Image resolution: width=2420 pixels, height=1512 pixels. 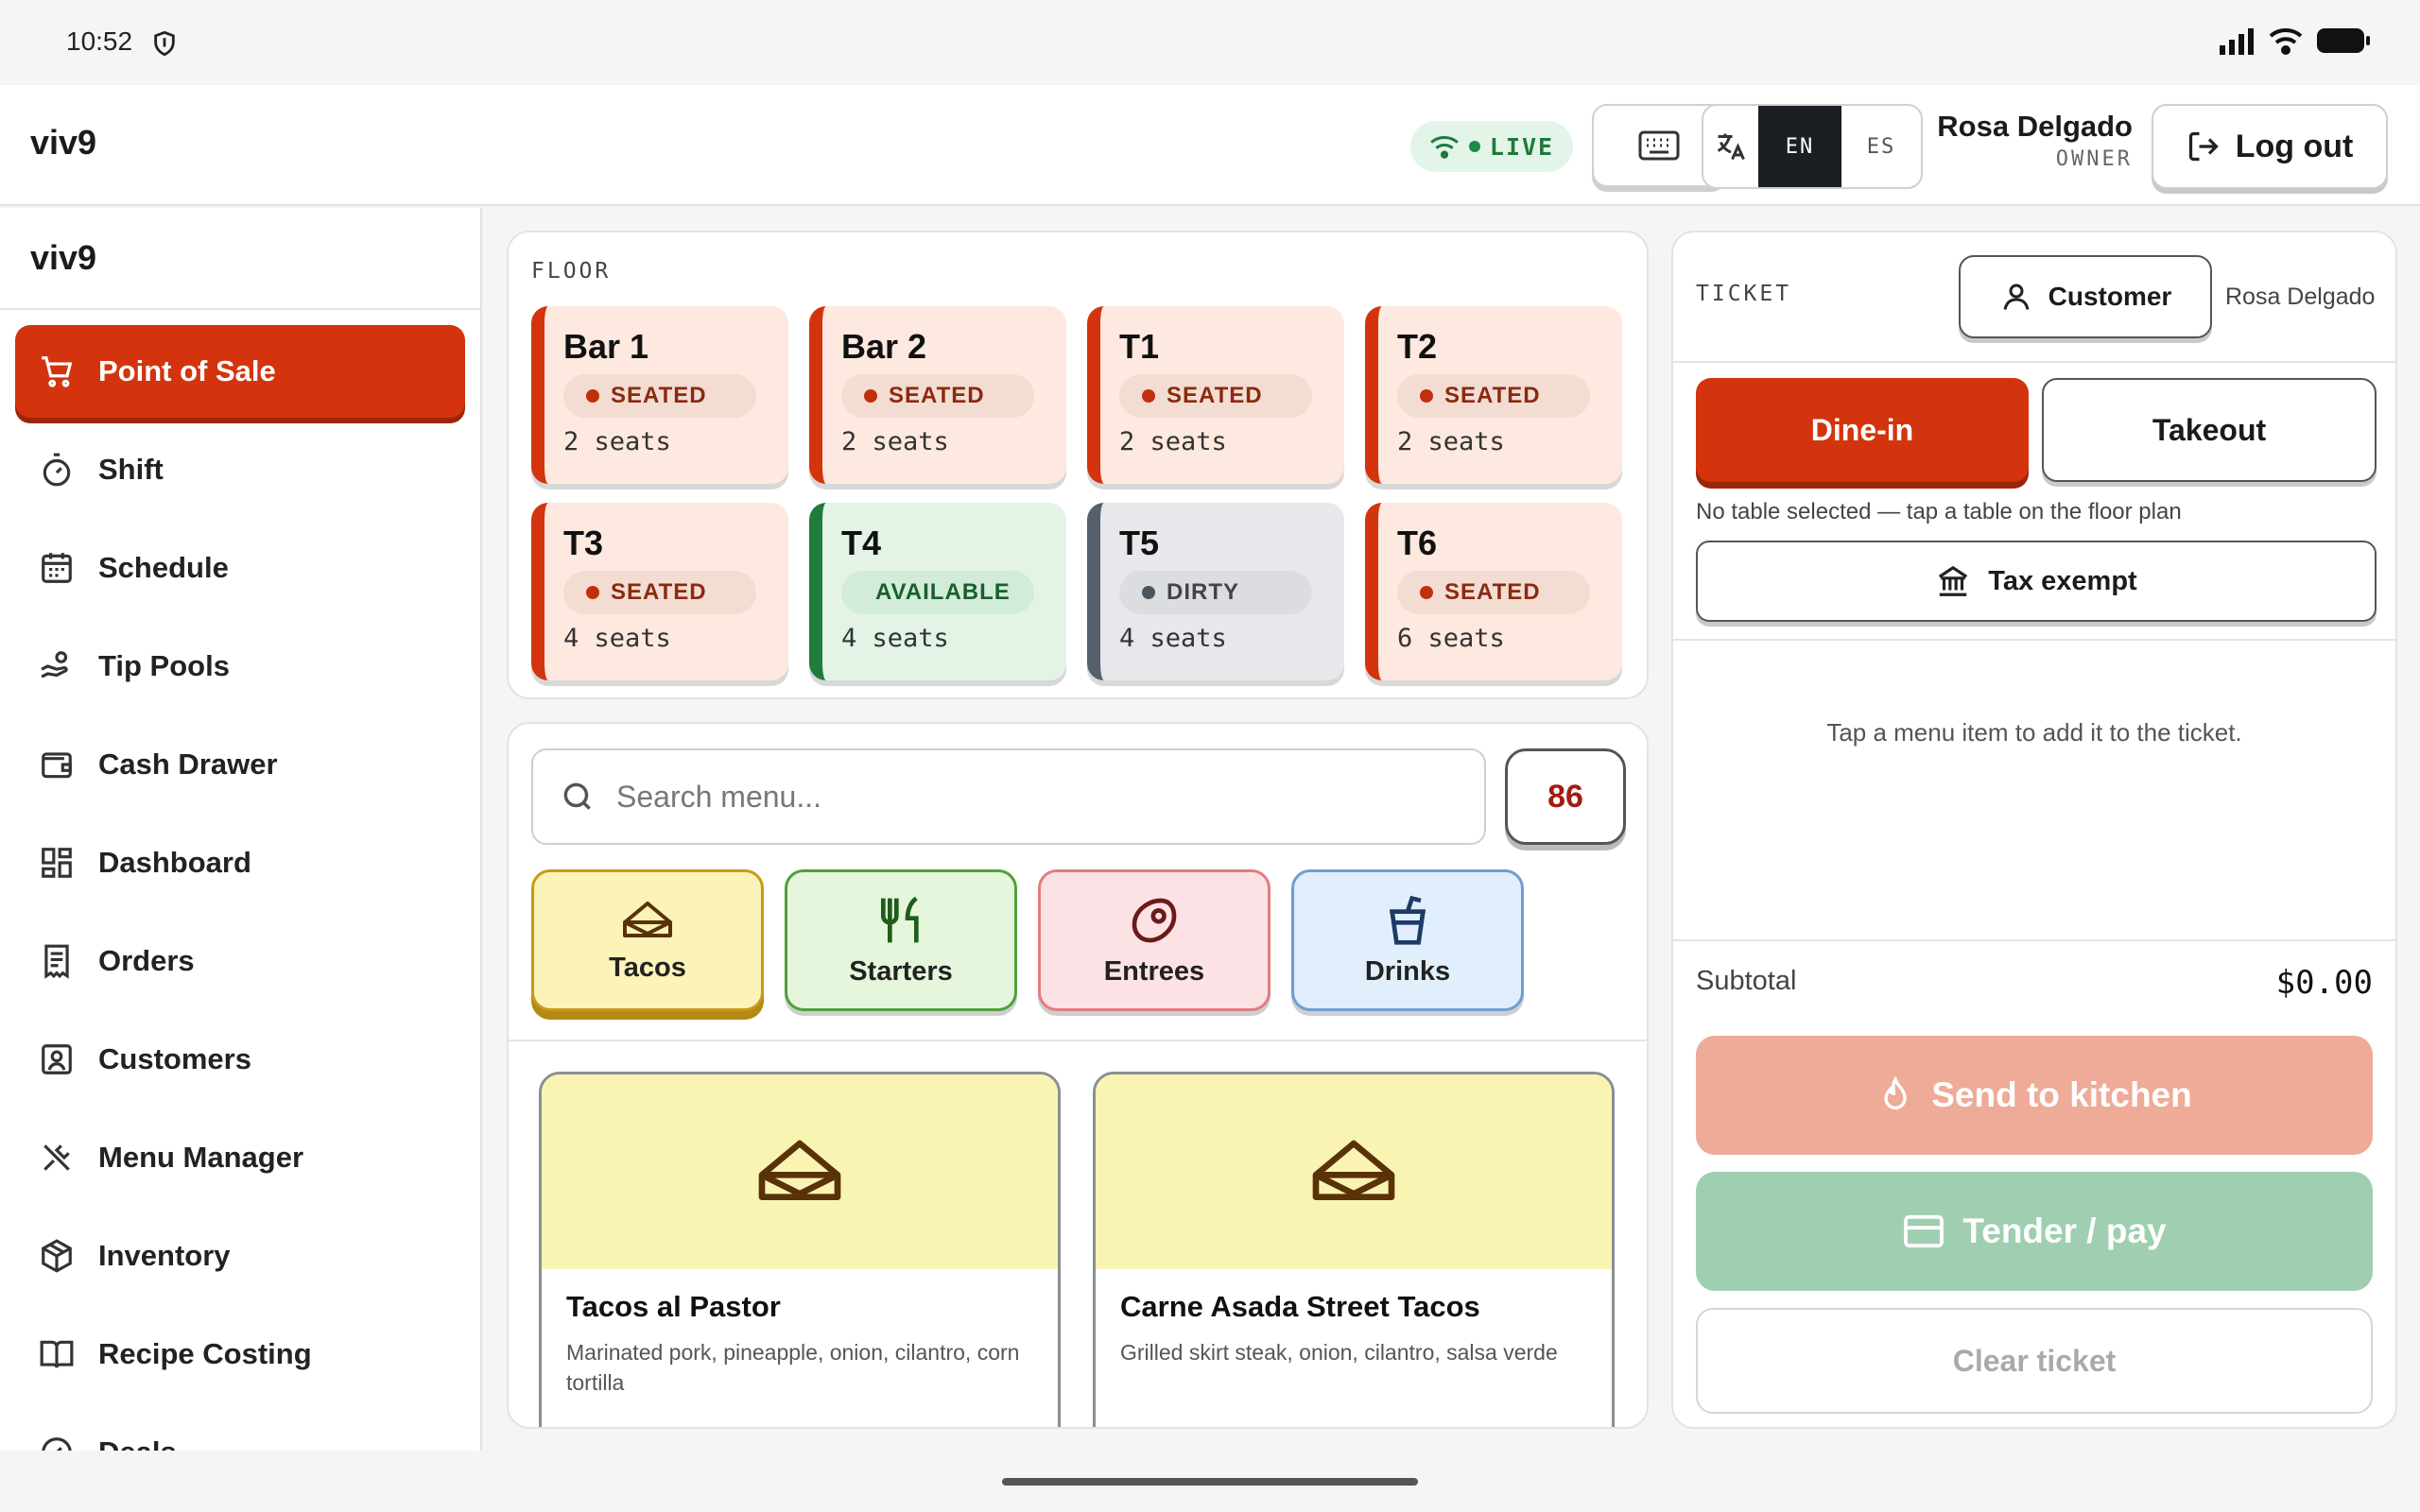 What do you see at coordinates (2210, 430) in the screenshot?
I see `takeout-button: Takeout` at bounding box center [2210, 430].